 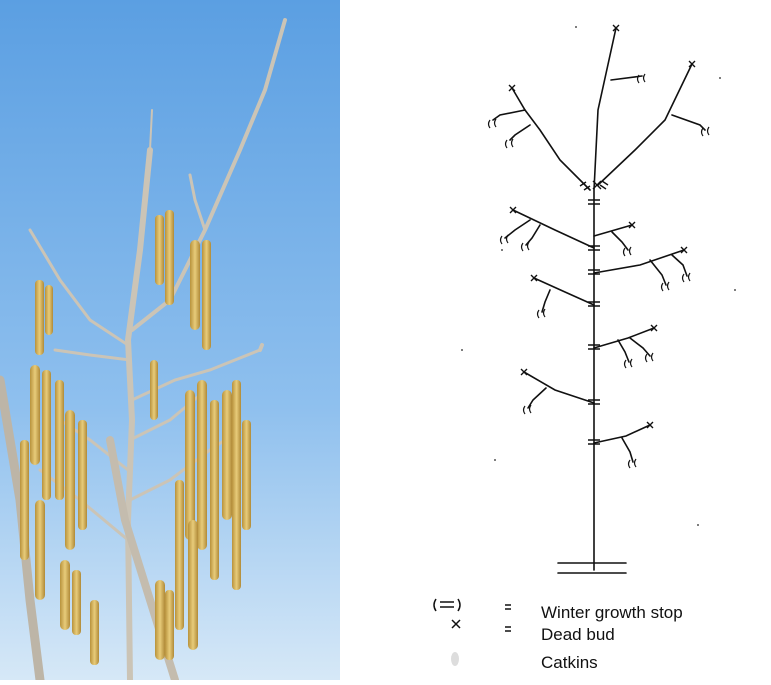 I want to click on legend-eq-sign-1-icon, so click(x=508, y=607).